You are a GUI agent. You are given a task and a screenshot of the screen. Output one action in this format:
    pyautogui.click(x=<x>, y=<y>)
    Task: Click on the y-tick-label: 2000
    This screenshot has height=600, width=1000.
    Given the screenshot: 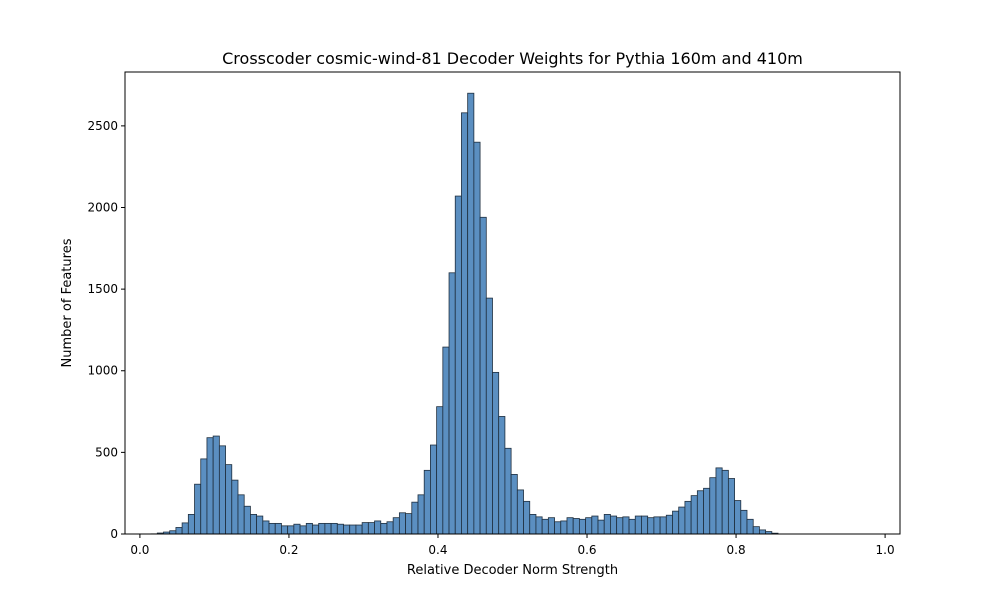 What is the action you would take?
    pyautogui.click(x=102, y=207)
    